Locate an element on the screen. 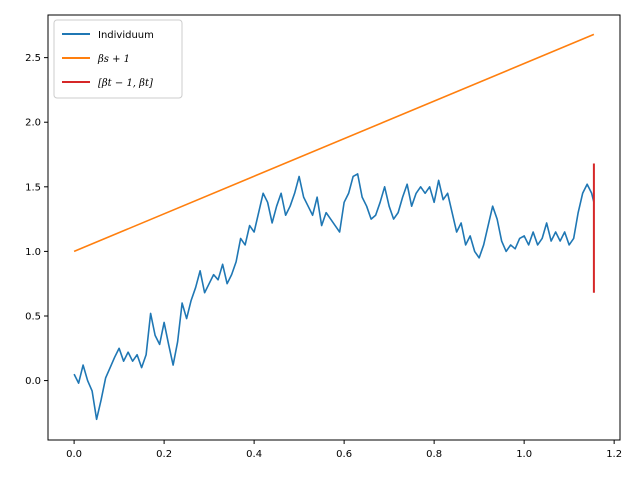 The image size is (640, 480). legend-label-individuum: Individuum is located at coordinates (126, 35).